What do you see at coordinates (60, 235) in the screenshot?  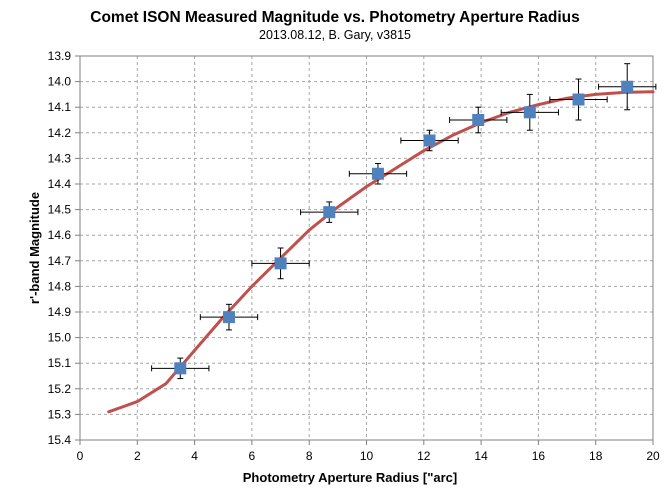 I see `y-tick-label: 14.6` at bounding box center [60, 235].